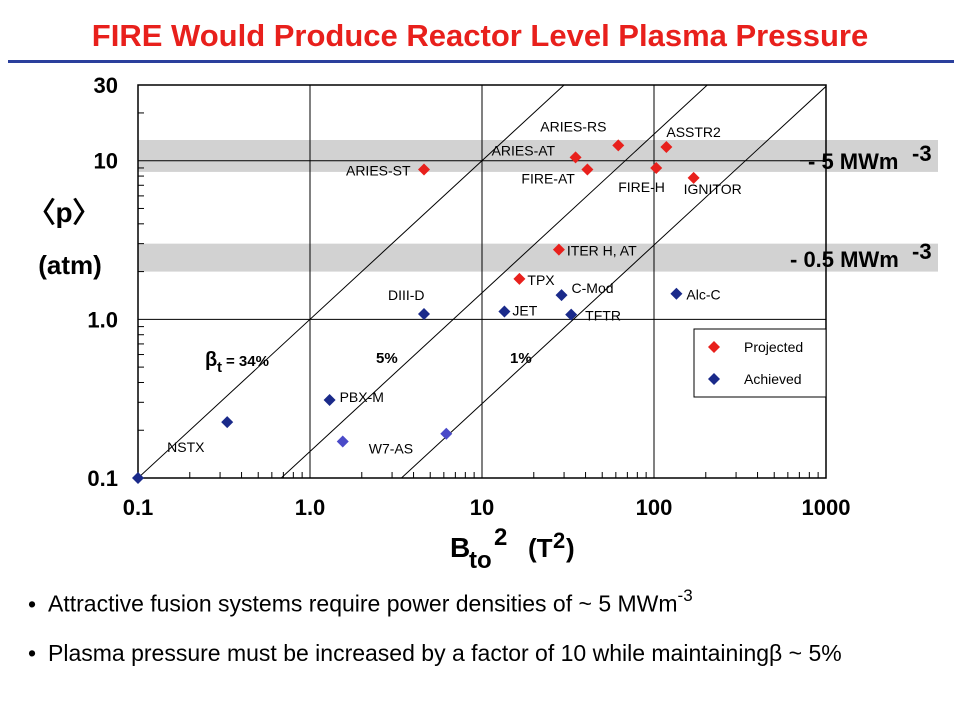 The image size is (960, 720). Describe the element at coordinates (559, 540) in the screenshot. I see `x-axis-unit-sup: 2` at that location.